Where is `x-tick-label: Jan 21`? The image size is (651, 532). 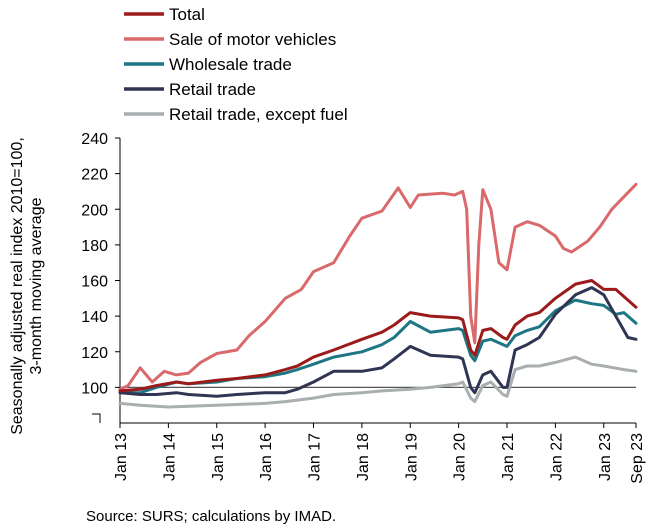
x-tick-label: Jan 21 is located at coordinates (508, 457).